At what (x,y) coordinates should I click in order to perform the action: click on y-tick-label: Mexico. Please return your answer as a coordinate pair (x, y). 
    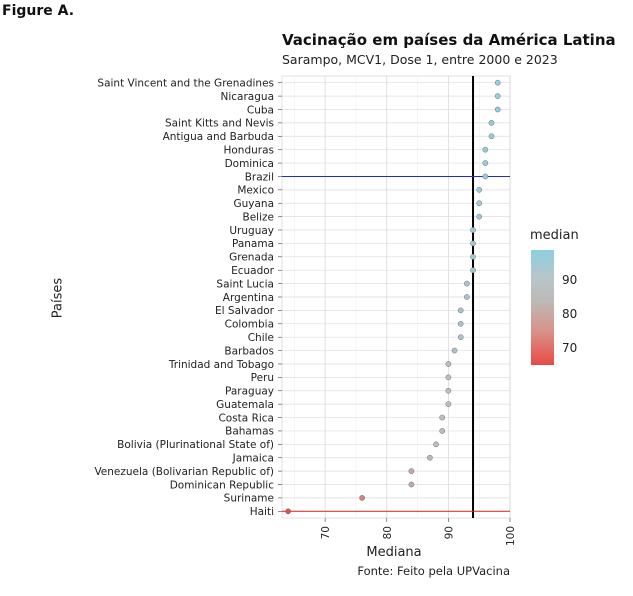
    Looking at the image, I should click on (255, 191).